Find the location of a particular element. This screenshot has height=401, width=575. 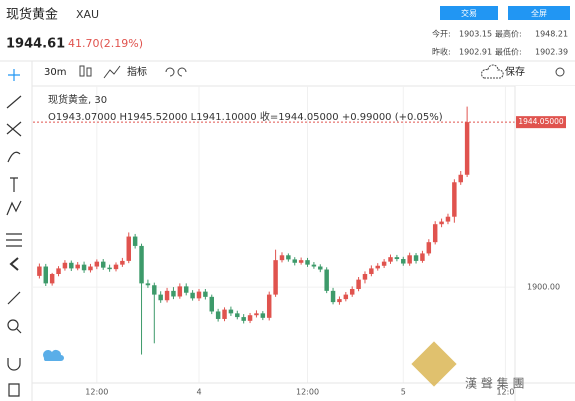

last-price-badge is located at coordinates (541, 122).